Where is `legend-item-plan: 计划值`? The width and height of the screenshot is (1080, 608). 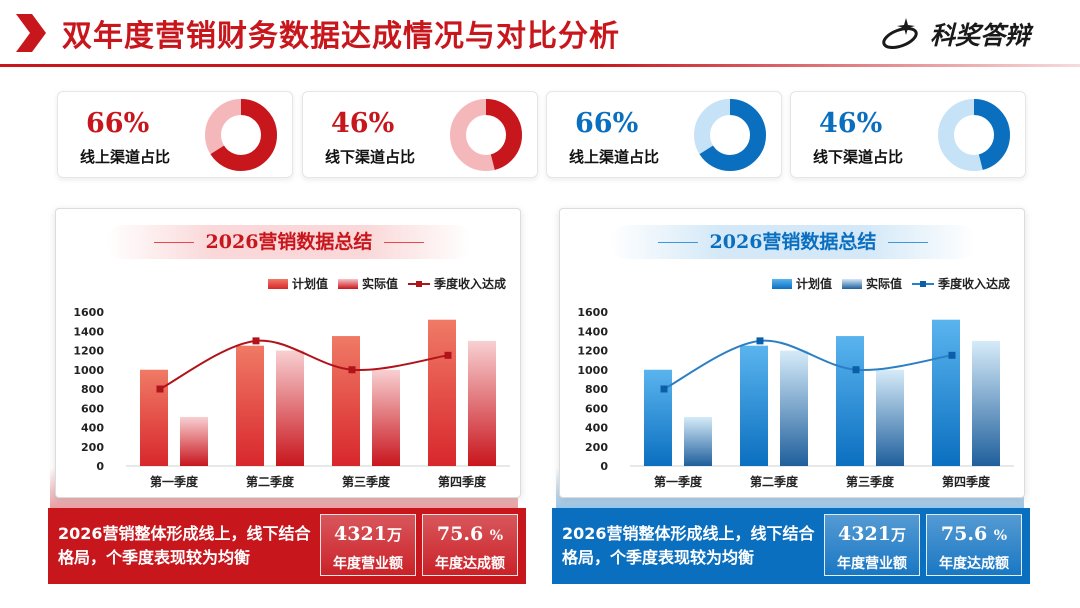 legend-item-plan: 计划值 is located at coordinates (297, 283).